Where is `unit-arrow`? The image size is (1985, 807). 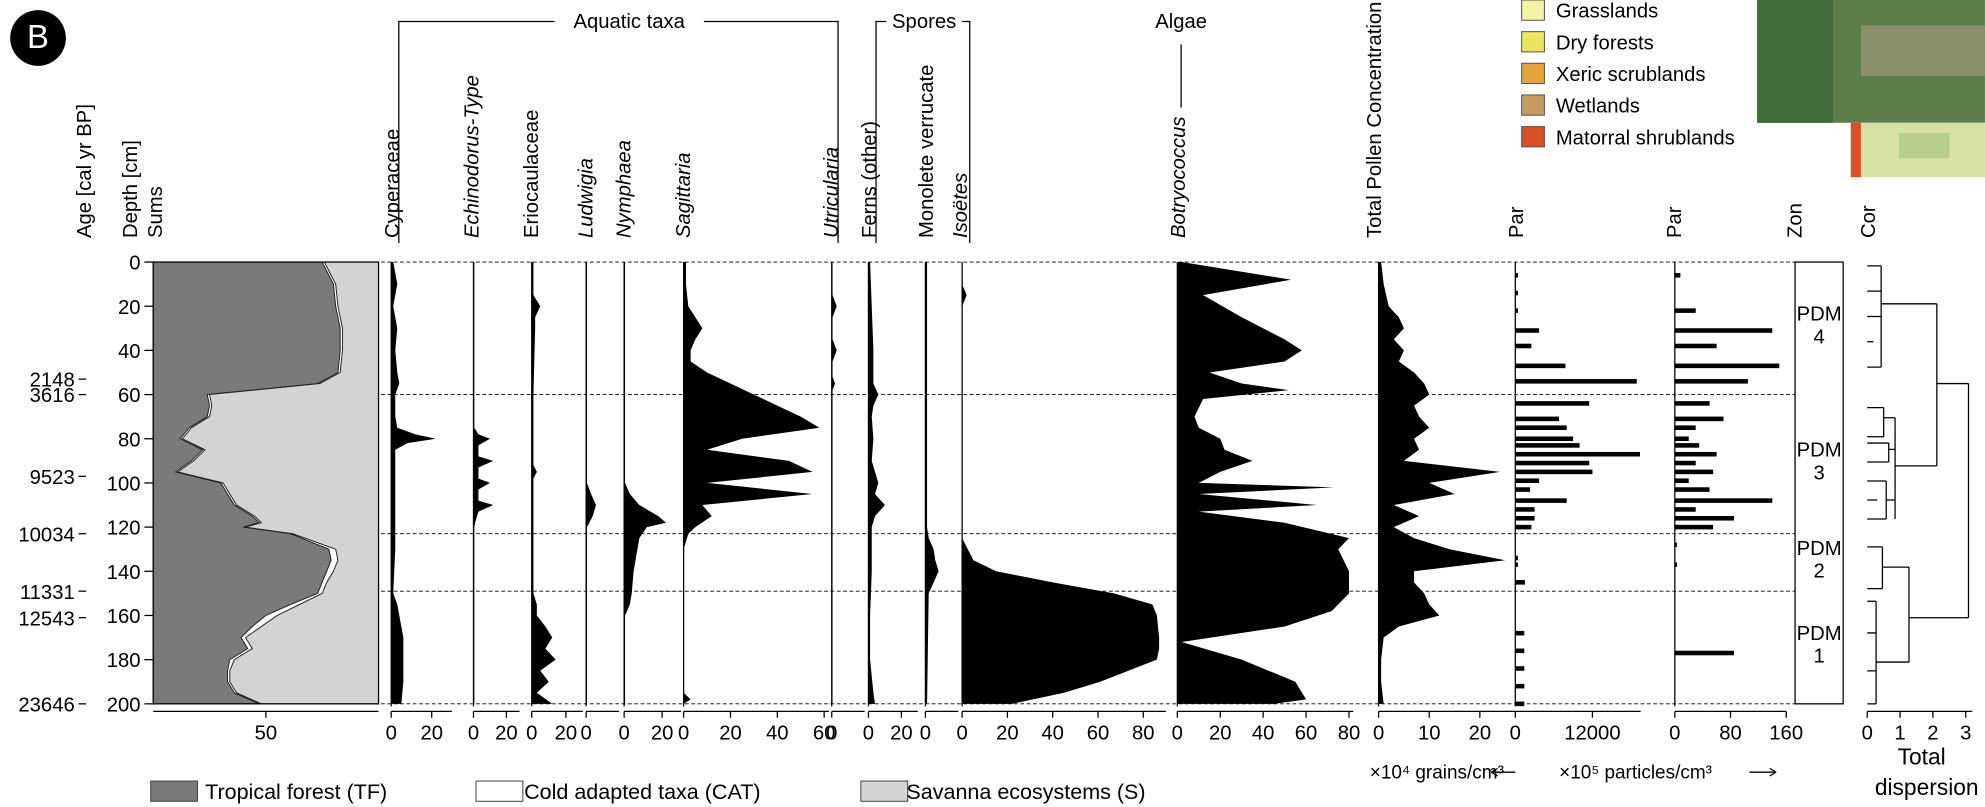
unit-arrow is located at coordinates (1633, 772).